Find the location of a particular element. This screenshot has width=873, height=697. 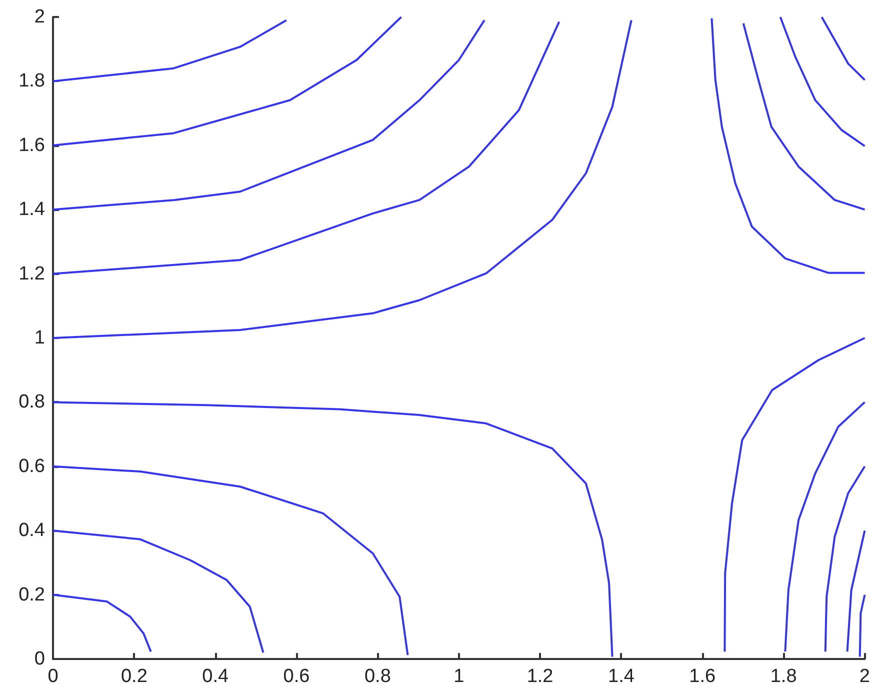

y-tick-label: 0.8 is located at coordinates (31, 402).